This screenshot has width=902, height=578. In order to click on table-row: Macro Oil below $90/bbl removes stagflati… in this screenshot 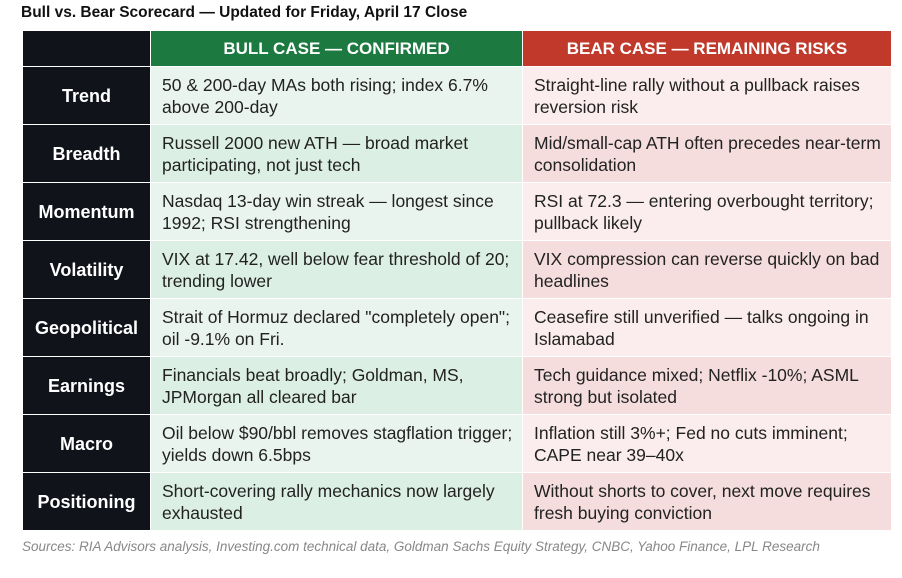, I will do `click(457, 443)`.